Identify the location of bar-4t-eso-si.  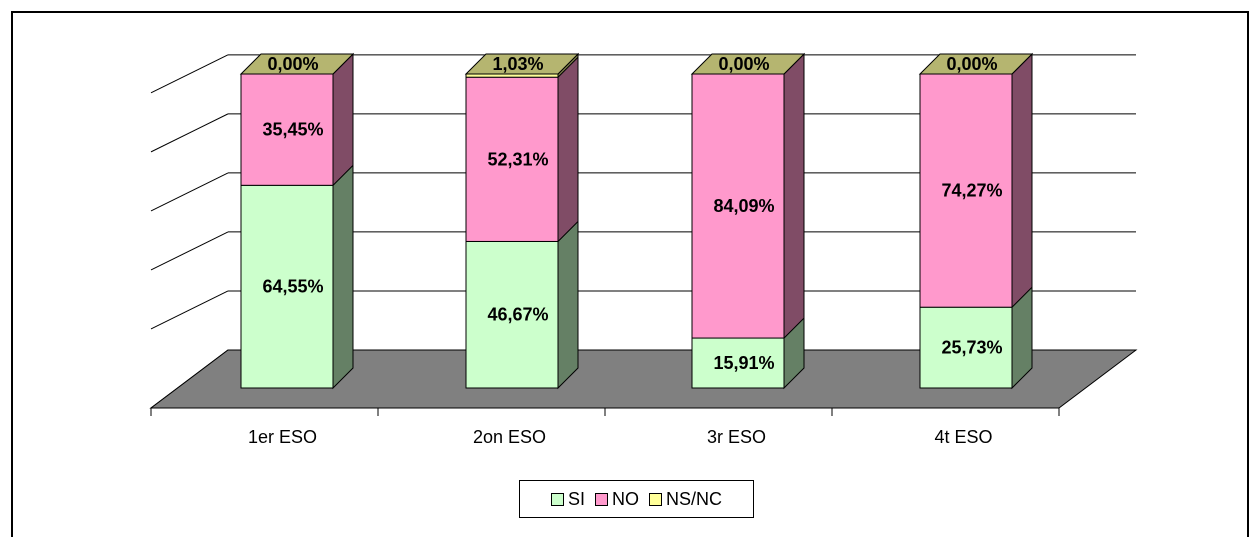
(976, 338).